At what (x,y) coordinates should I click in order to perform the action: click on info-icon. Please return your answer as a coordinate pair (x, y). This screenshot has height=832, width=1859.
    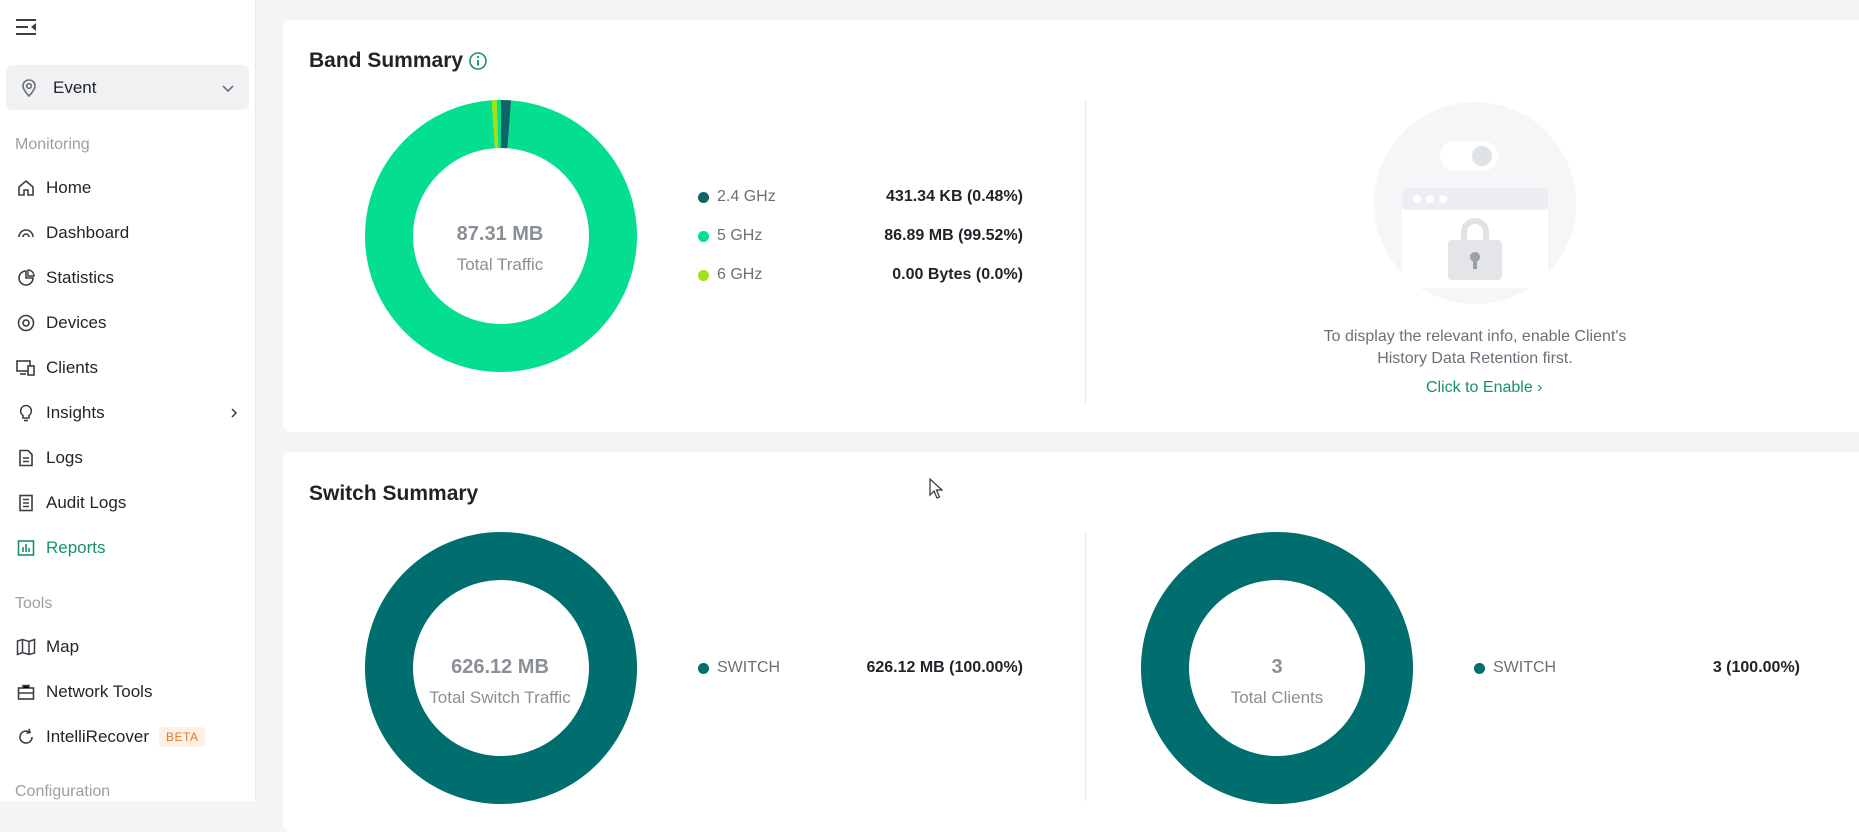
    Looking at the image, I should click on (478, 61).